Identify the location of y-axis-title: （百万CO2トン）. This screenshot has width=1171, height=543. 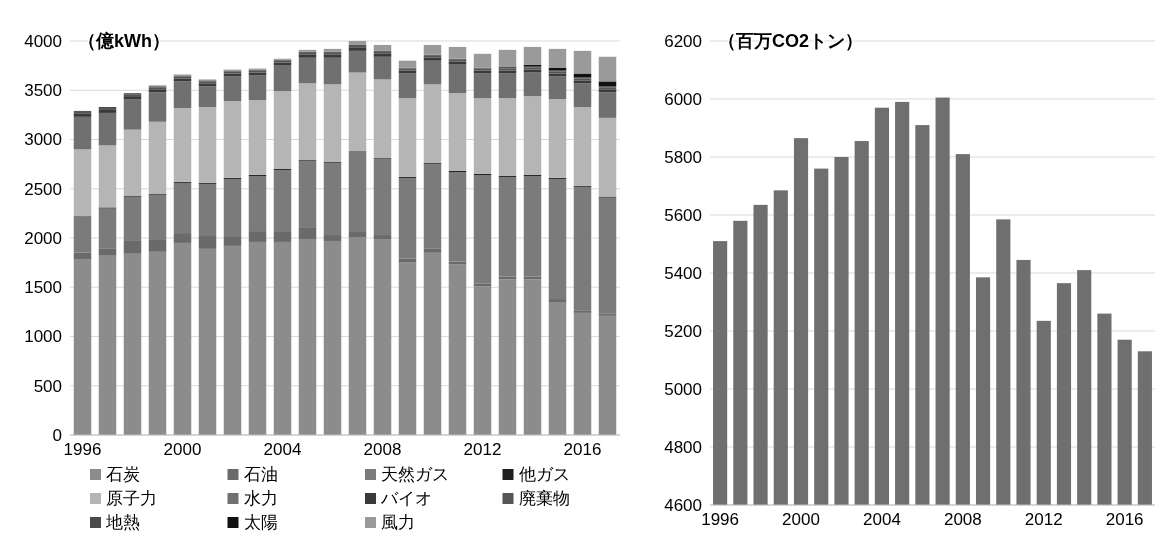
(791, 41).